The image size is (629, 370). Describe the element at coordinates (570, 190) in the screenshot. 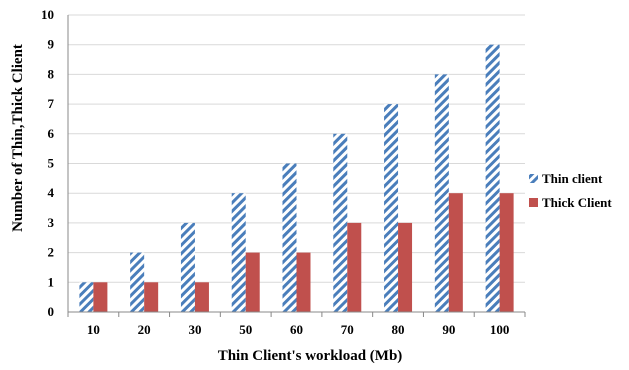

I see `legend: Thin client Thick Client` at that location.